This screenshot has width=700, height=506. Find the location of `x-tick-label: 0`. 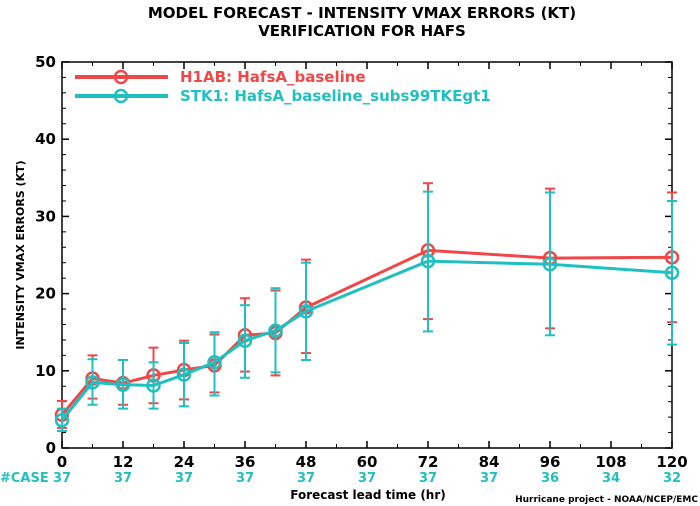

x-tick-label: 0 is located at coordinates (62, 462).